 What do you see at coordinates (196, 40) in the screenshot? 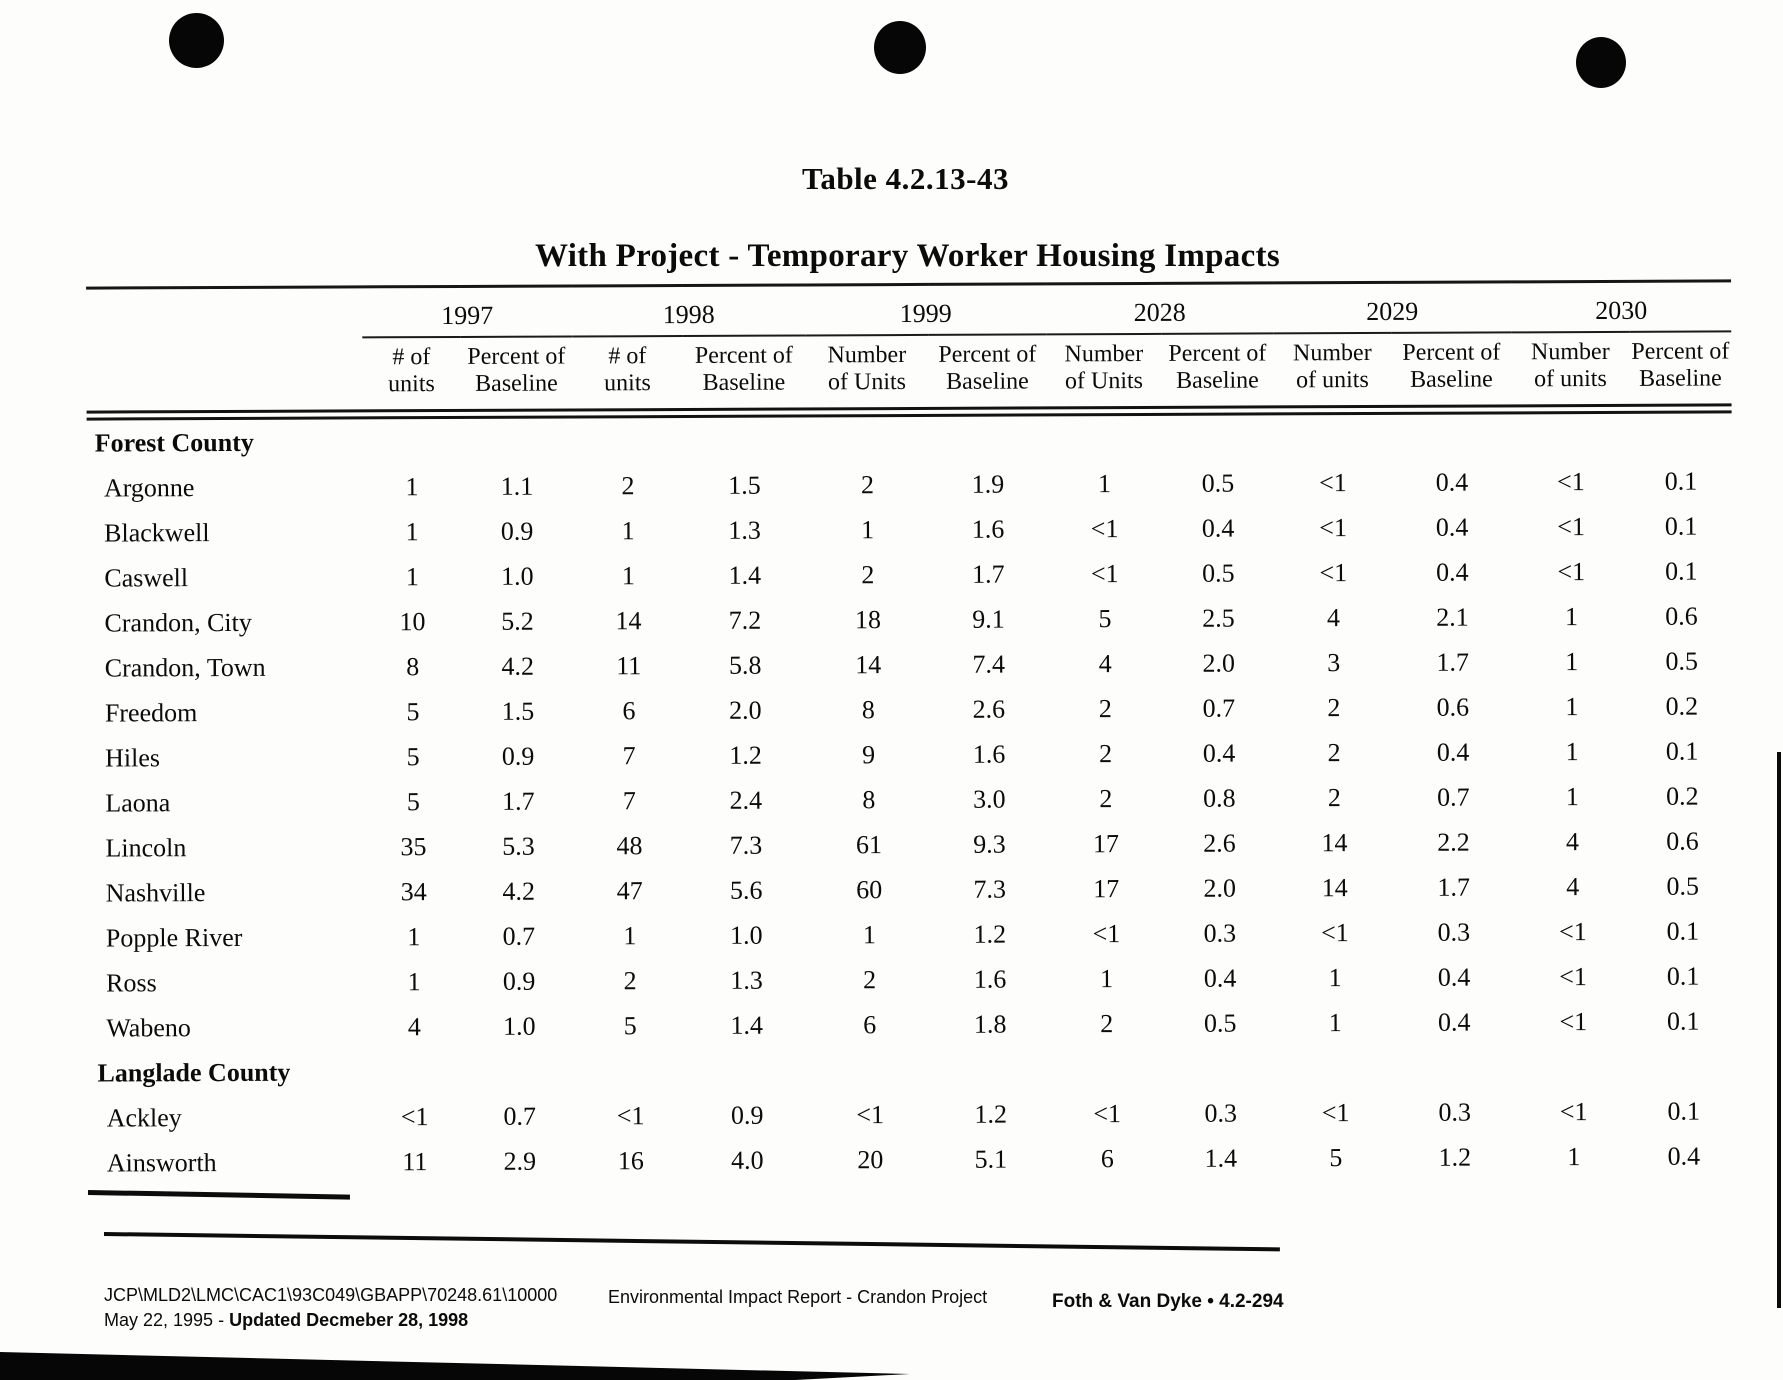
I see `hole-punch-left` at bounding box center [196, 40].